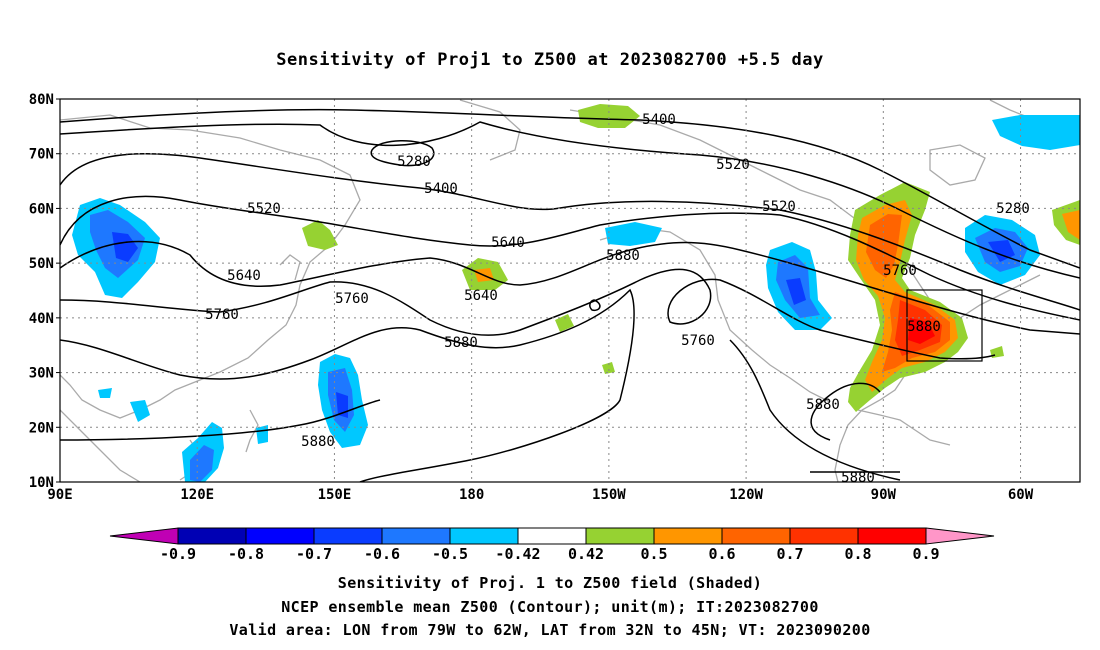 The width and height of the screenshot is (1100, 650). What do you see at coordinates (41, 100) in the screenshot?
I see `lat-tick-label: 80N` at bounding box center [41, 100].